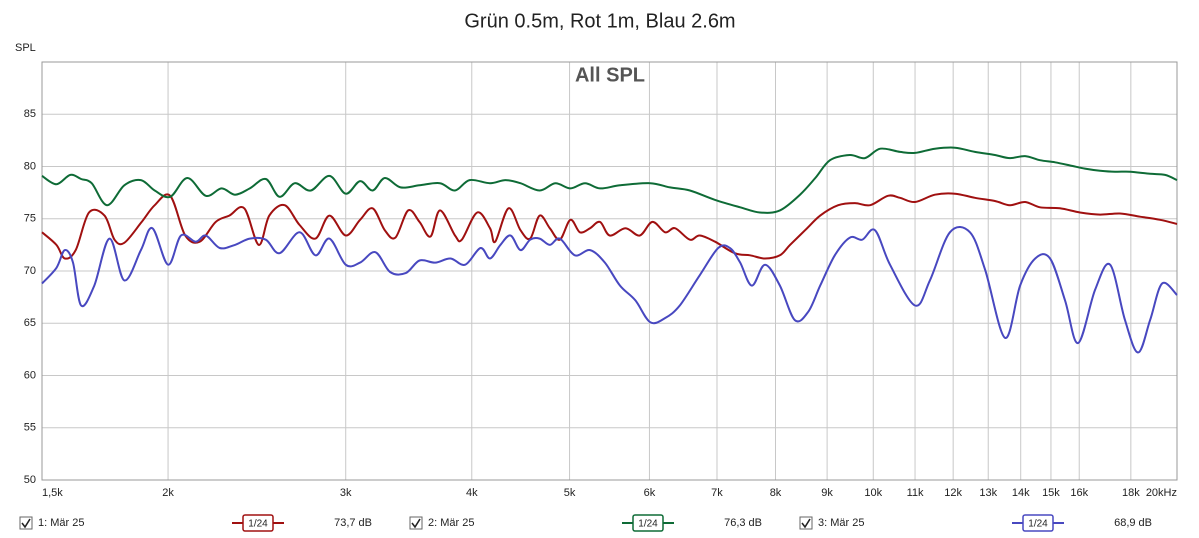  Describe the element at coordinates (1161, 493) in the screenshot. I see `x-tick-label: 20kHz` at that location.